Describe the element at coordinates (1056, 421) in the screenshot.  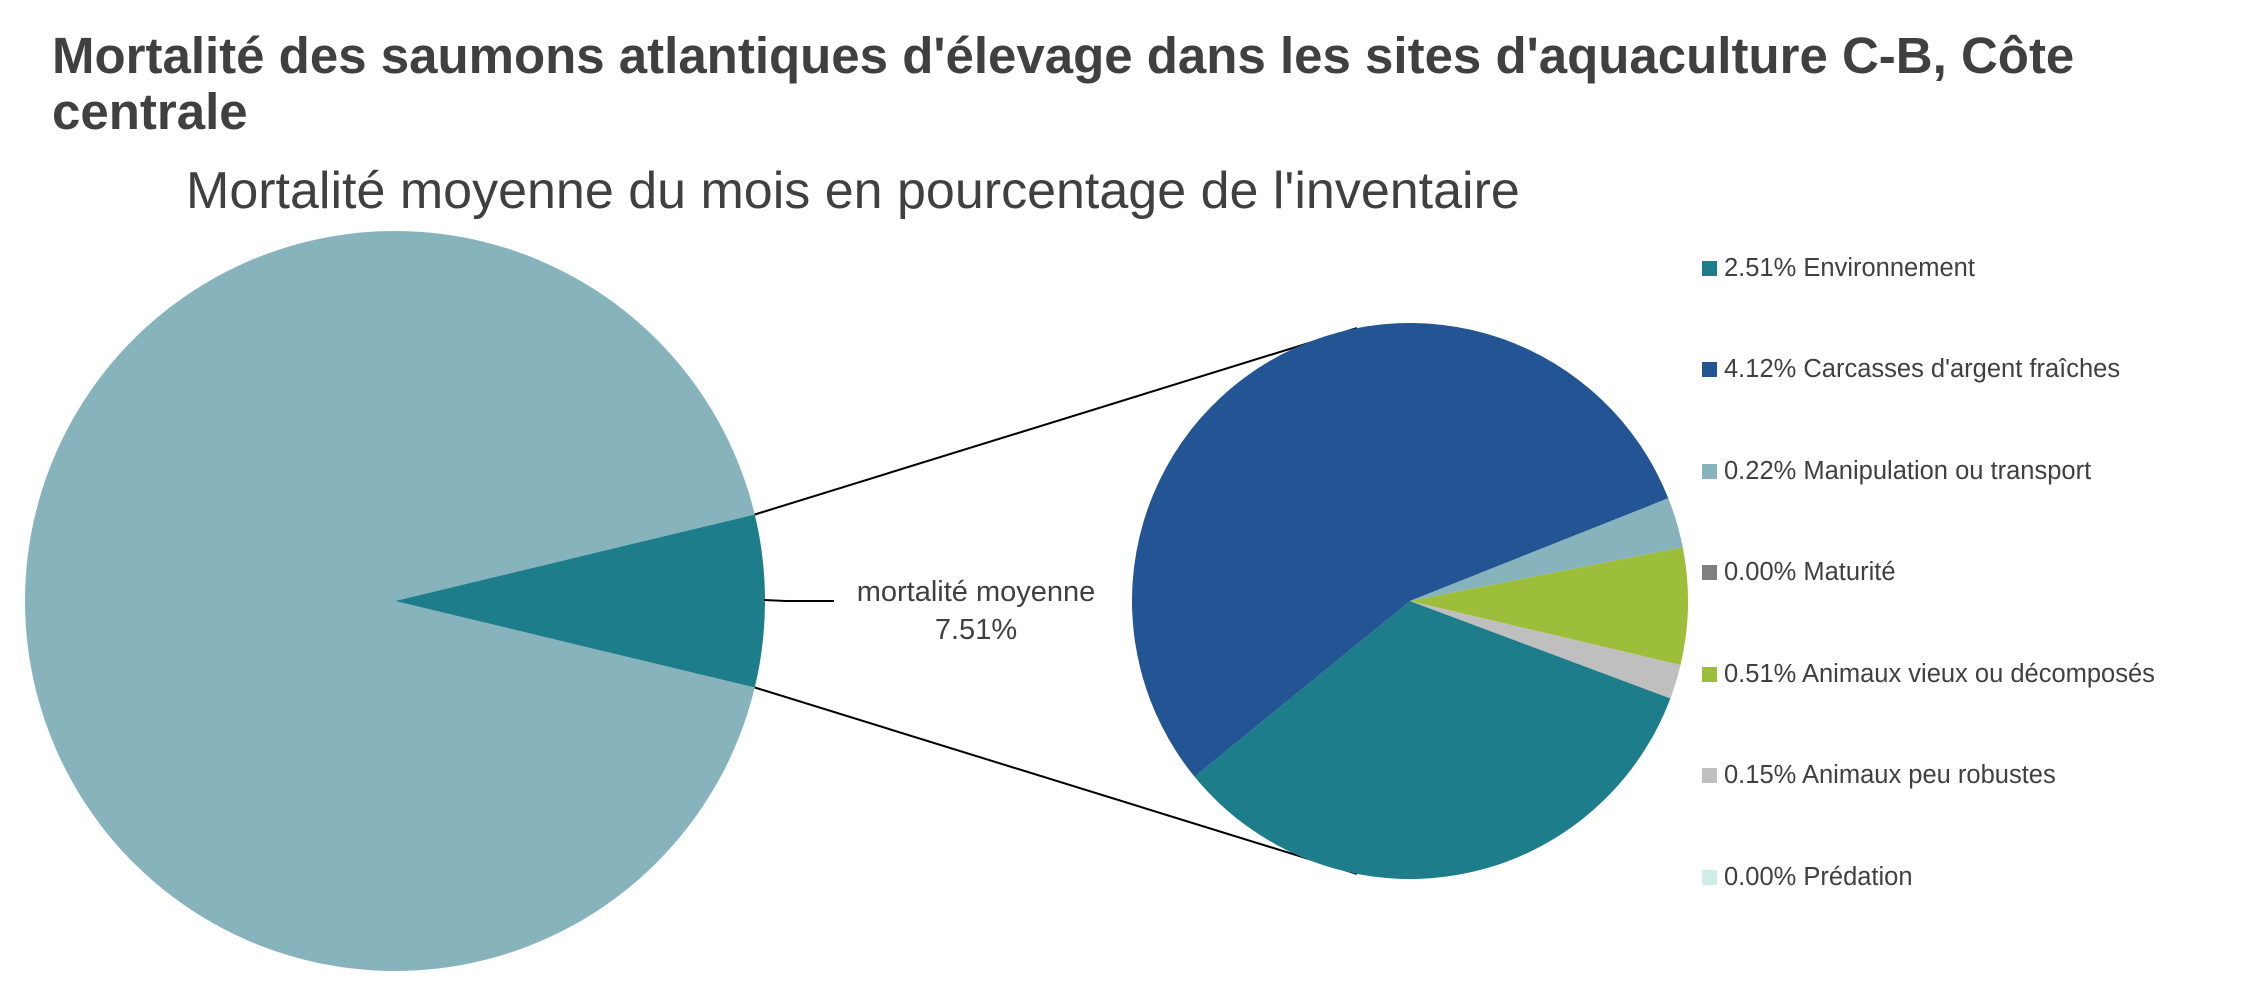
I see `connector-line-top` at that location.